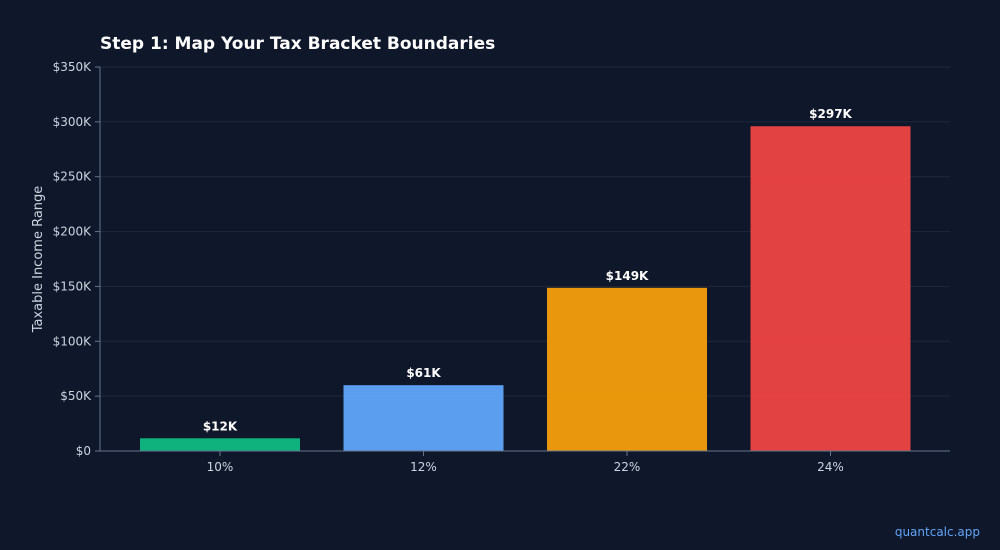 The height and width of the screenshot is (550, 1000). I want to click on y-tick-label: $200K, so click(73, 232).